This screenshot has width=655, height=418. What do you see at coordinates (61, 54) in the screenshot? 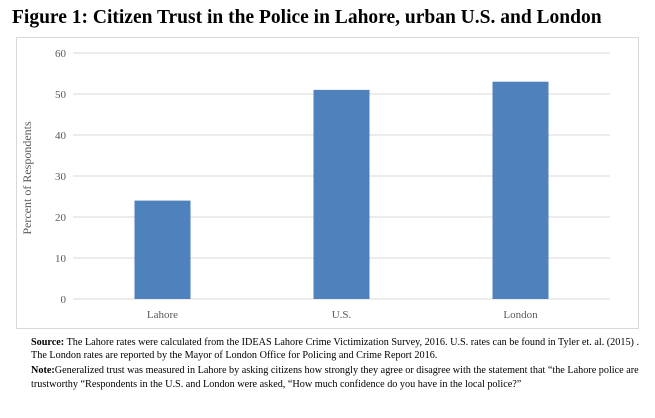
I see `y-tick-label: 60` at bounding box center [61, 54].